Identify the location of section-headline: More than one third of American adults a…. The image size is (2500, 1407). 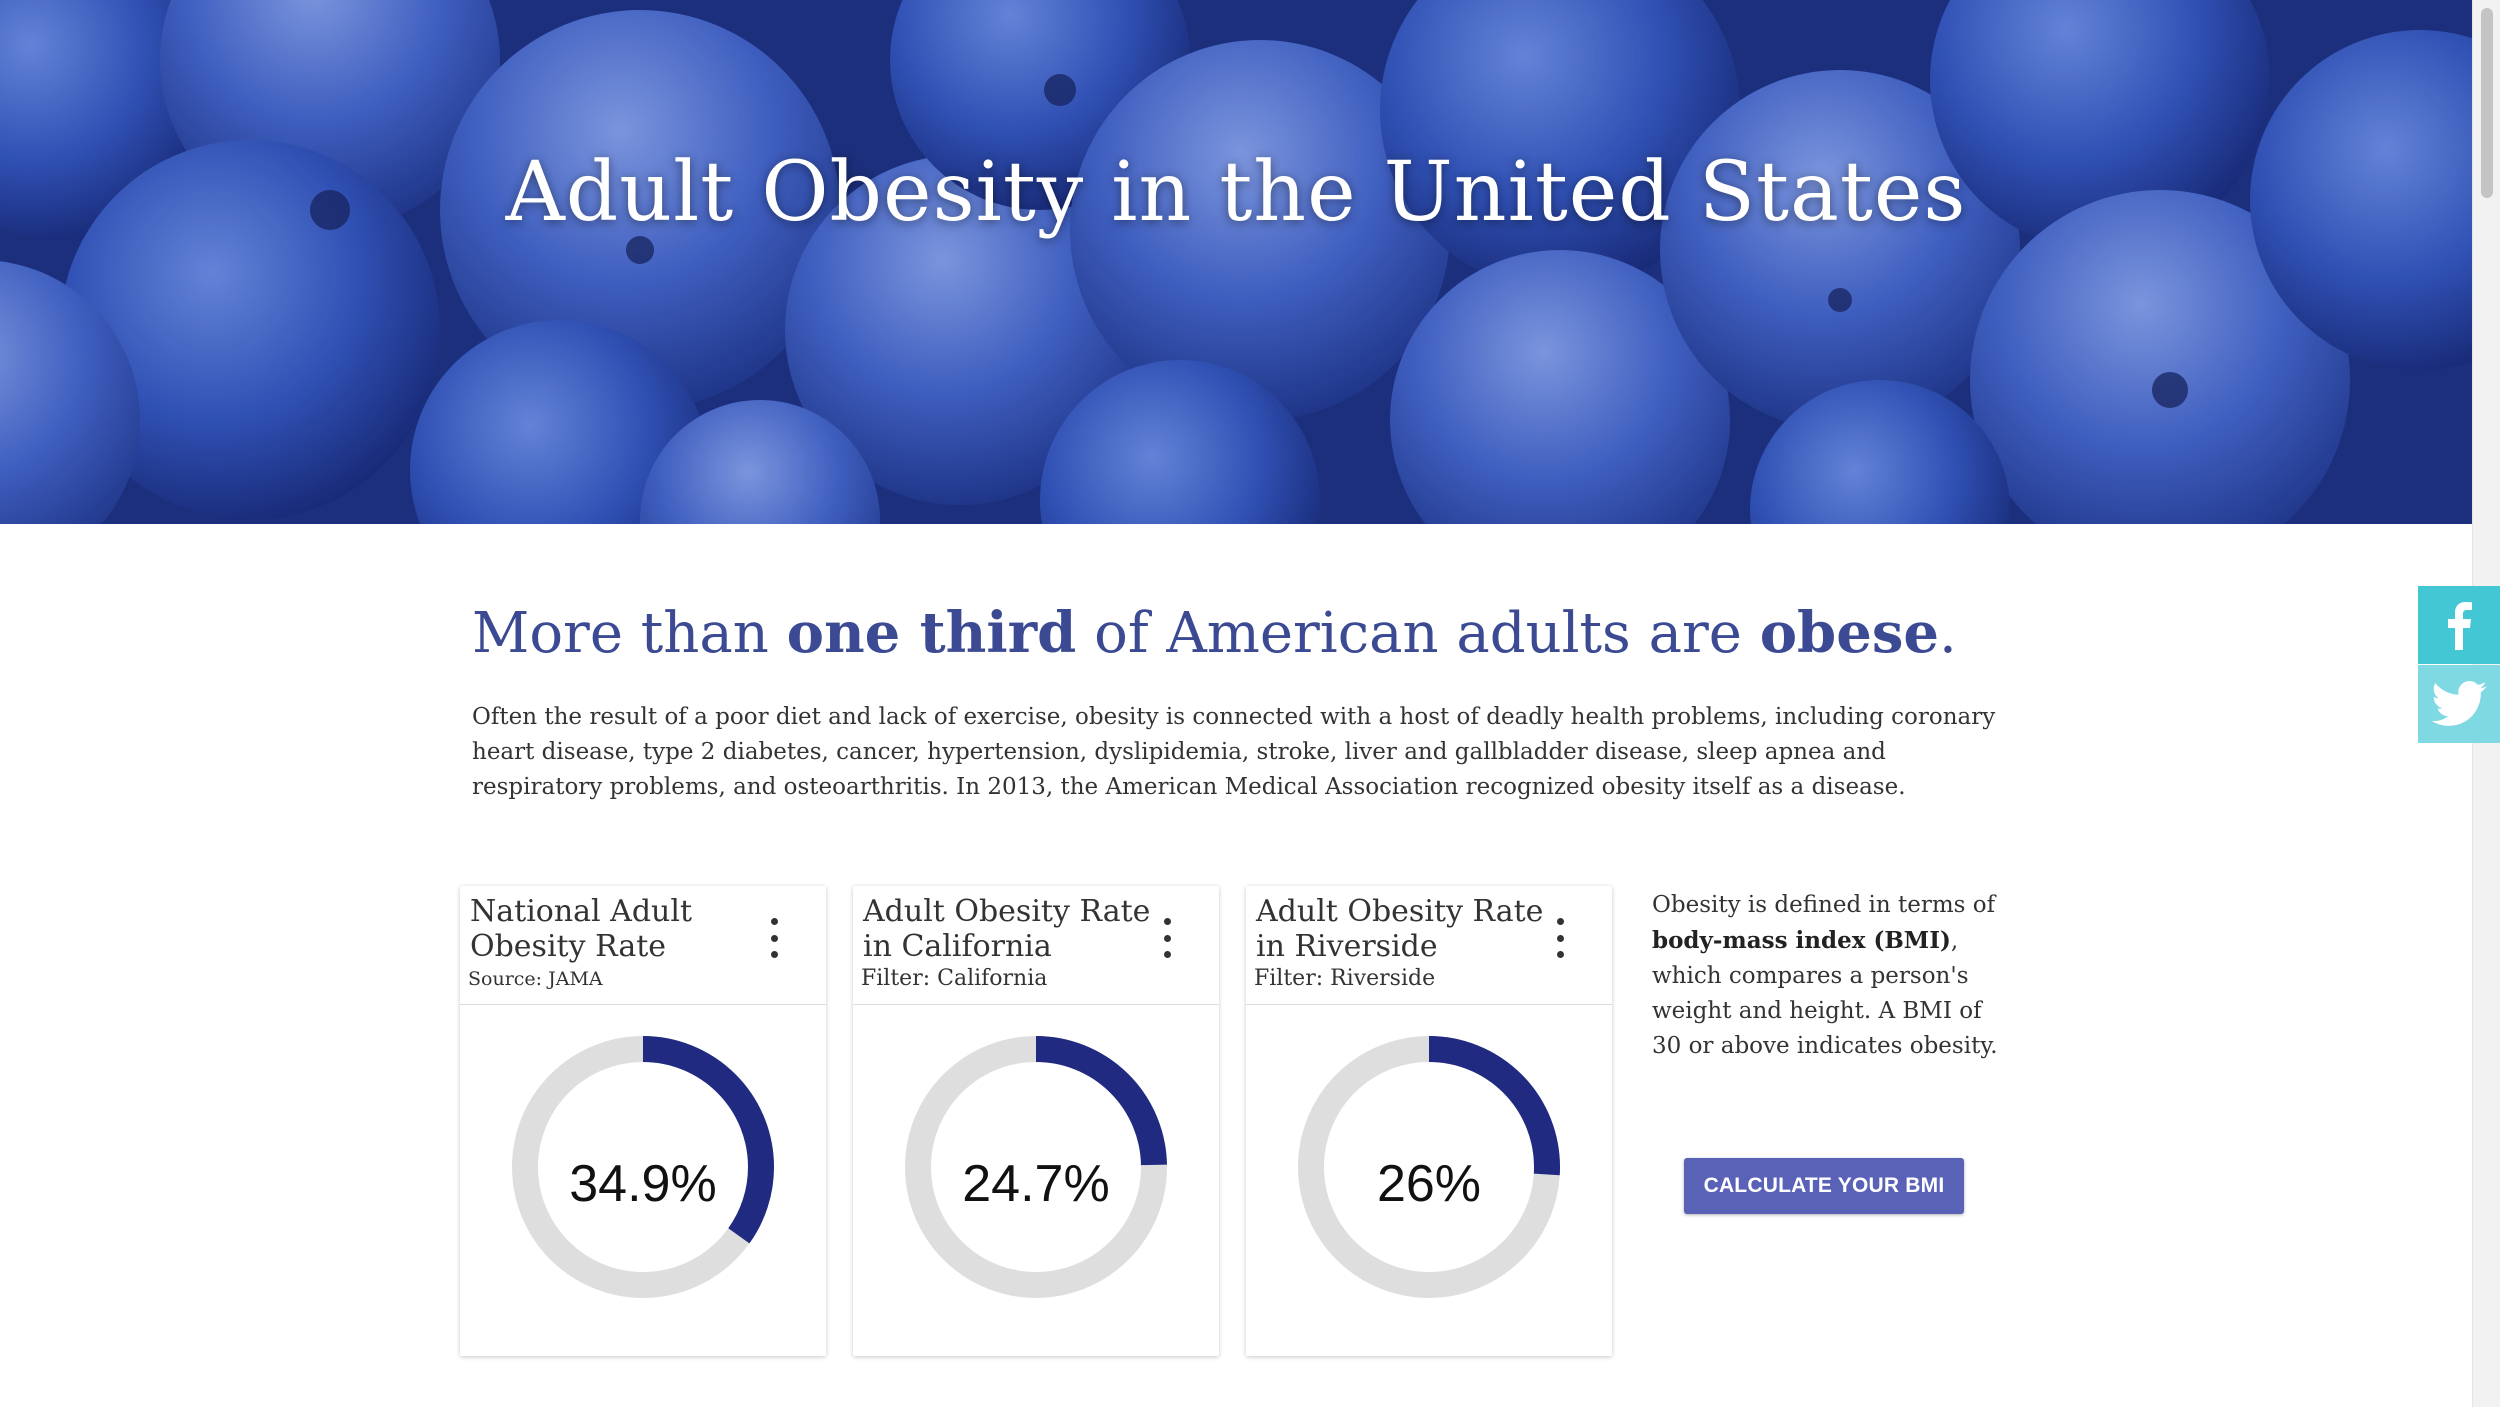
(1272, 633).